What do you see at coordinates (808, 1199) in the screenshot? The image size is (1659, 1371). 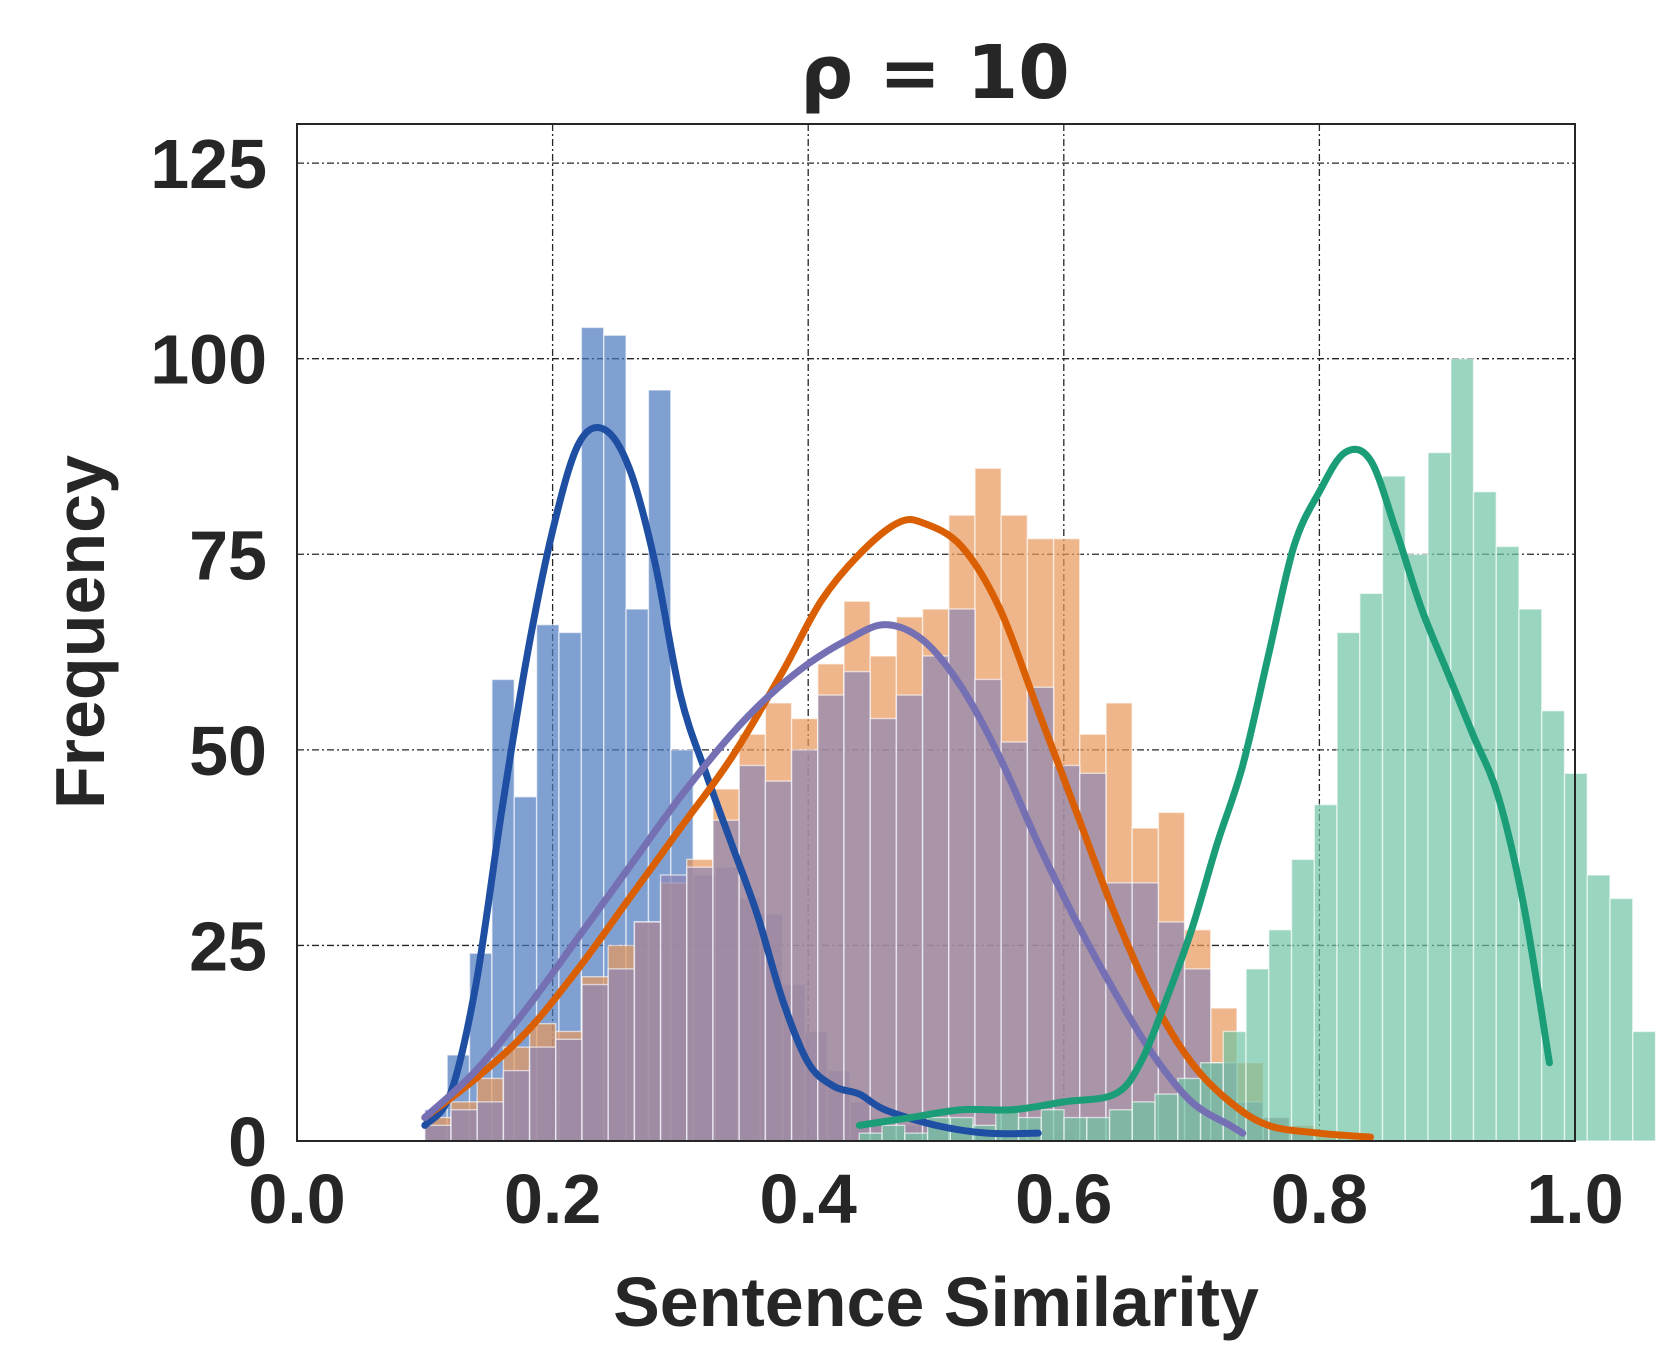 I see `x-tick-label: 0.4` at bounding box center [808, 1199].